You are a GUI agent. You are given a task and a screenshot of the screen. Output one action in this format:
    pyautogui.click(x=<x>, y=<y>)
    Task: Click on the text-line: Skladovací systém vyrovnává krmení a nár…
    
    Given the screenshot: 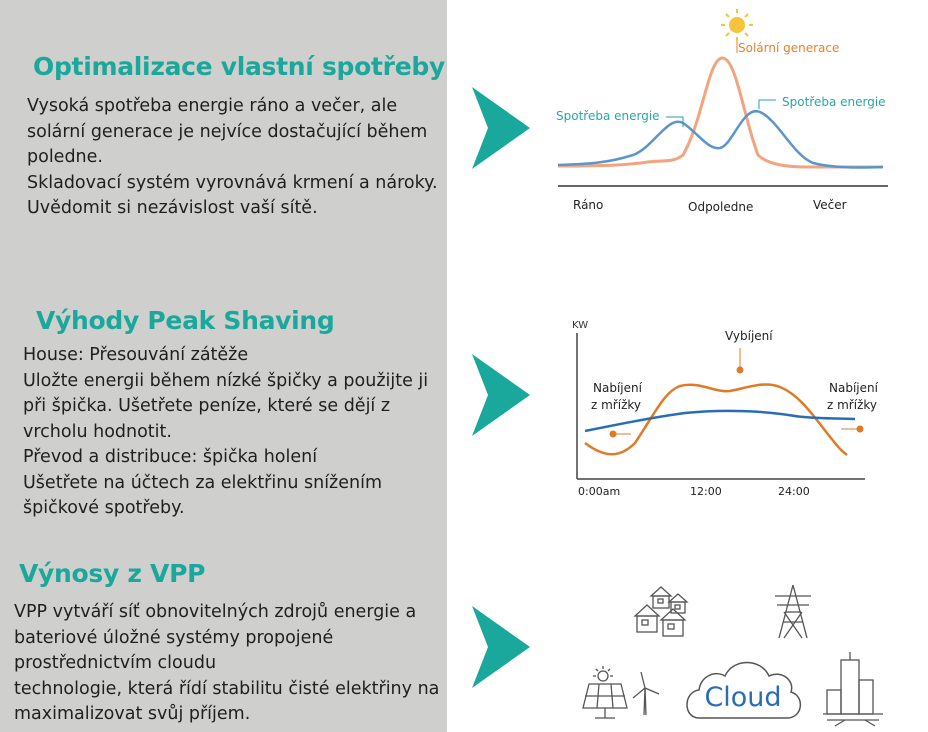 What is the action you would take?
    pyautogui.click(x=232, y=182)
    